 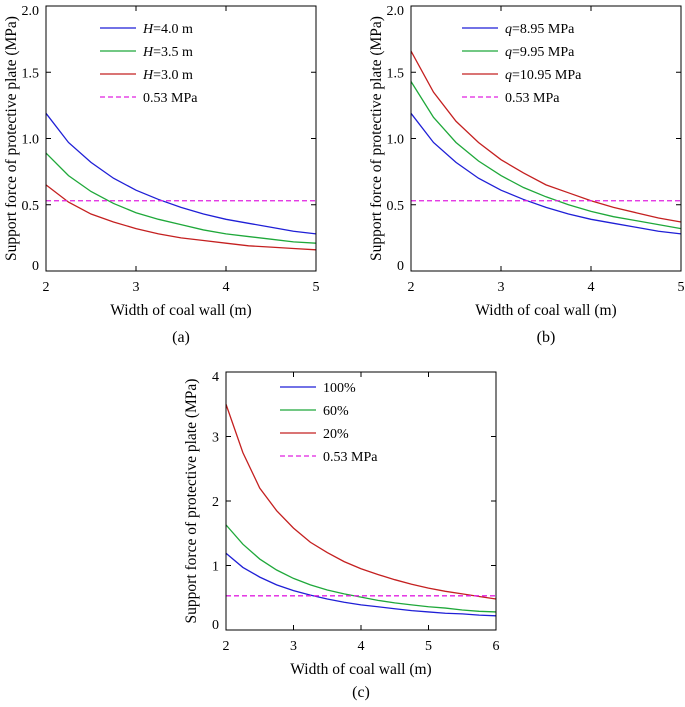 I want to click on legend-label-text: 20%, so click(x=336, y=434).